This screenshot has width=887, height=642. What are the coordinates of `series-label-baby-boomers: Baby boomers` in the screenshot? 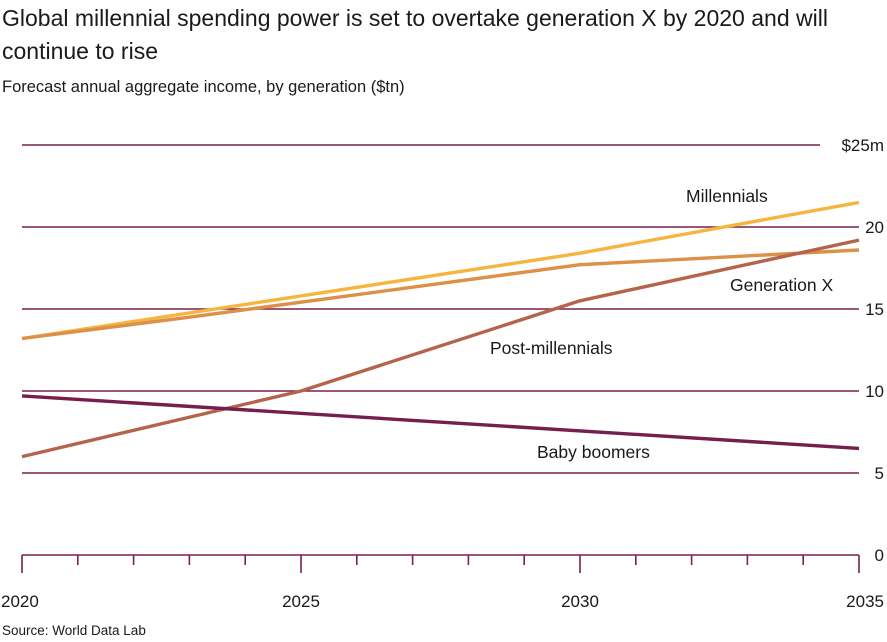 It's located at (593, 452).